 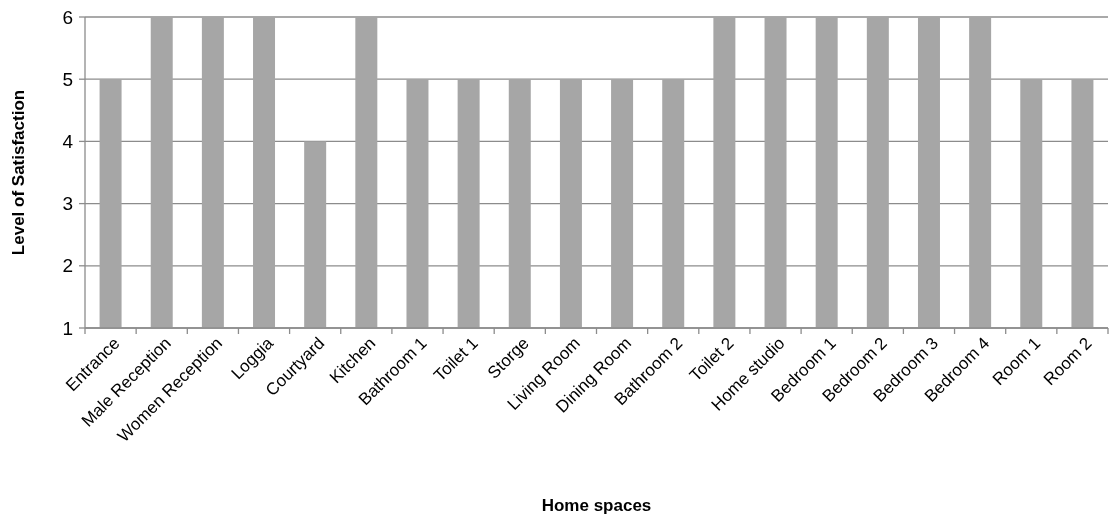 I want to click on y-tick-label: 6, so click(x=67, y=17).